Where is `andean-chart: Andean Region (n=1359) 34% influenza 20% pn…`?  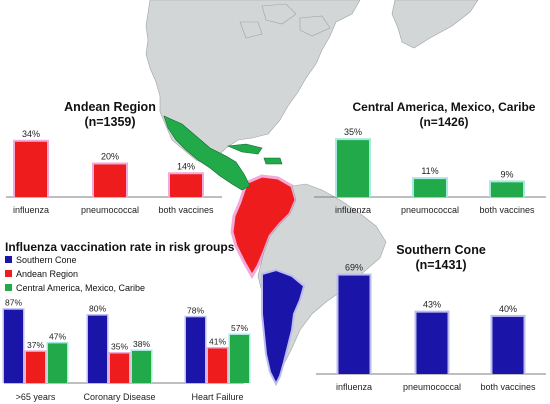 andean-chart: Andean Region (n=1359) 34% influenza 20% pn… is located at coordinates (114, 157).